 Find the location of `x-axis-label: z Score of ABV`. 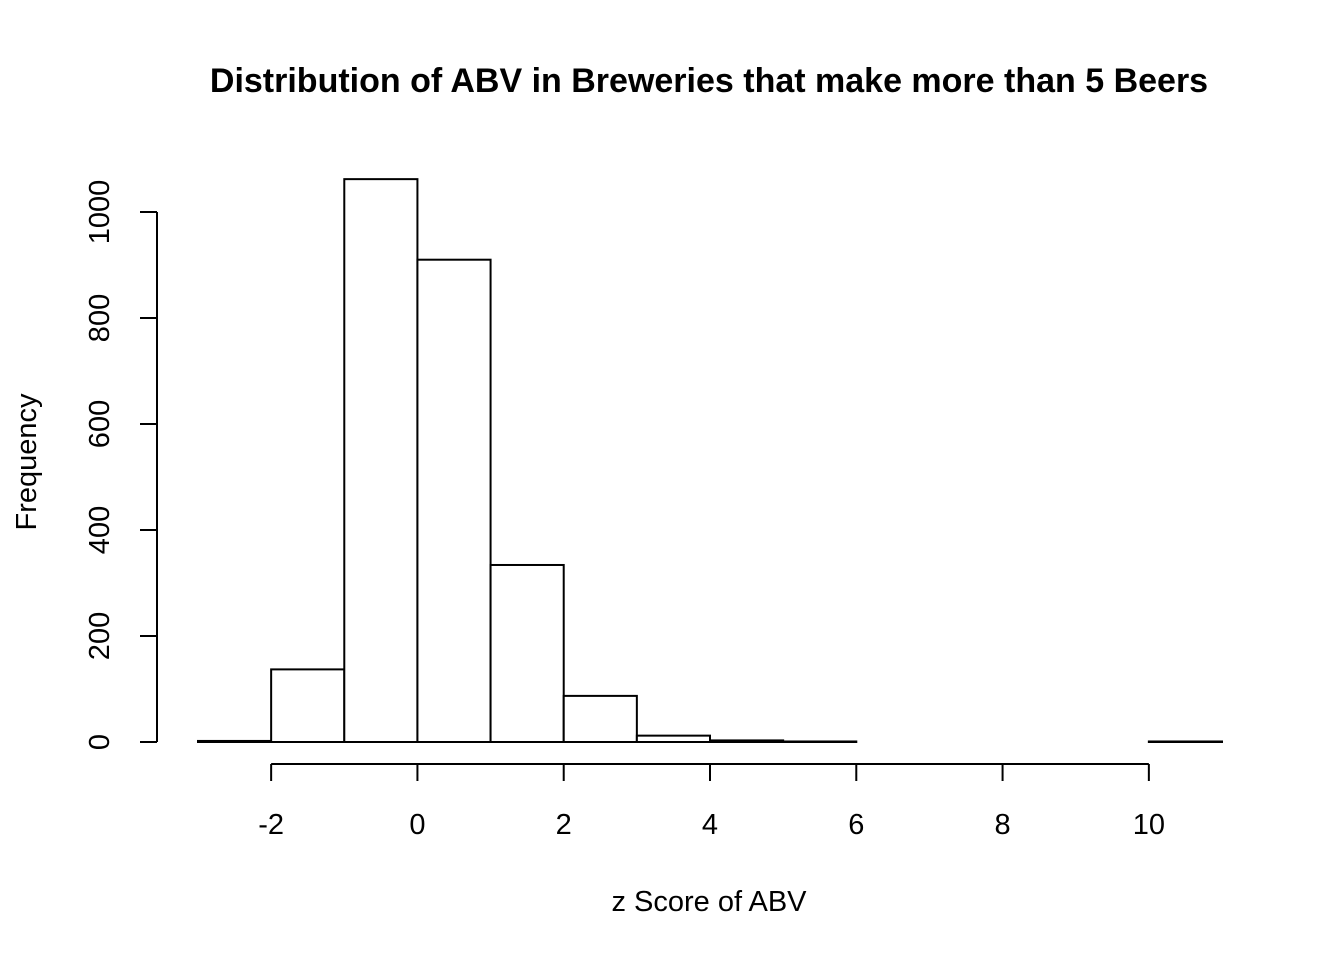

x-axis-label: z Score of ABV is located at coordinates (709, 902).